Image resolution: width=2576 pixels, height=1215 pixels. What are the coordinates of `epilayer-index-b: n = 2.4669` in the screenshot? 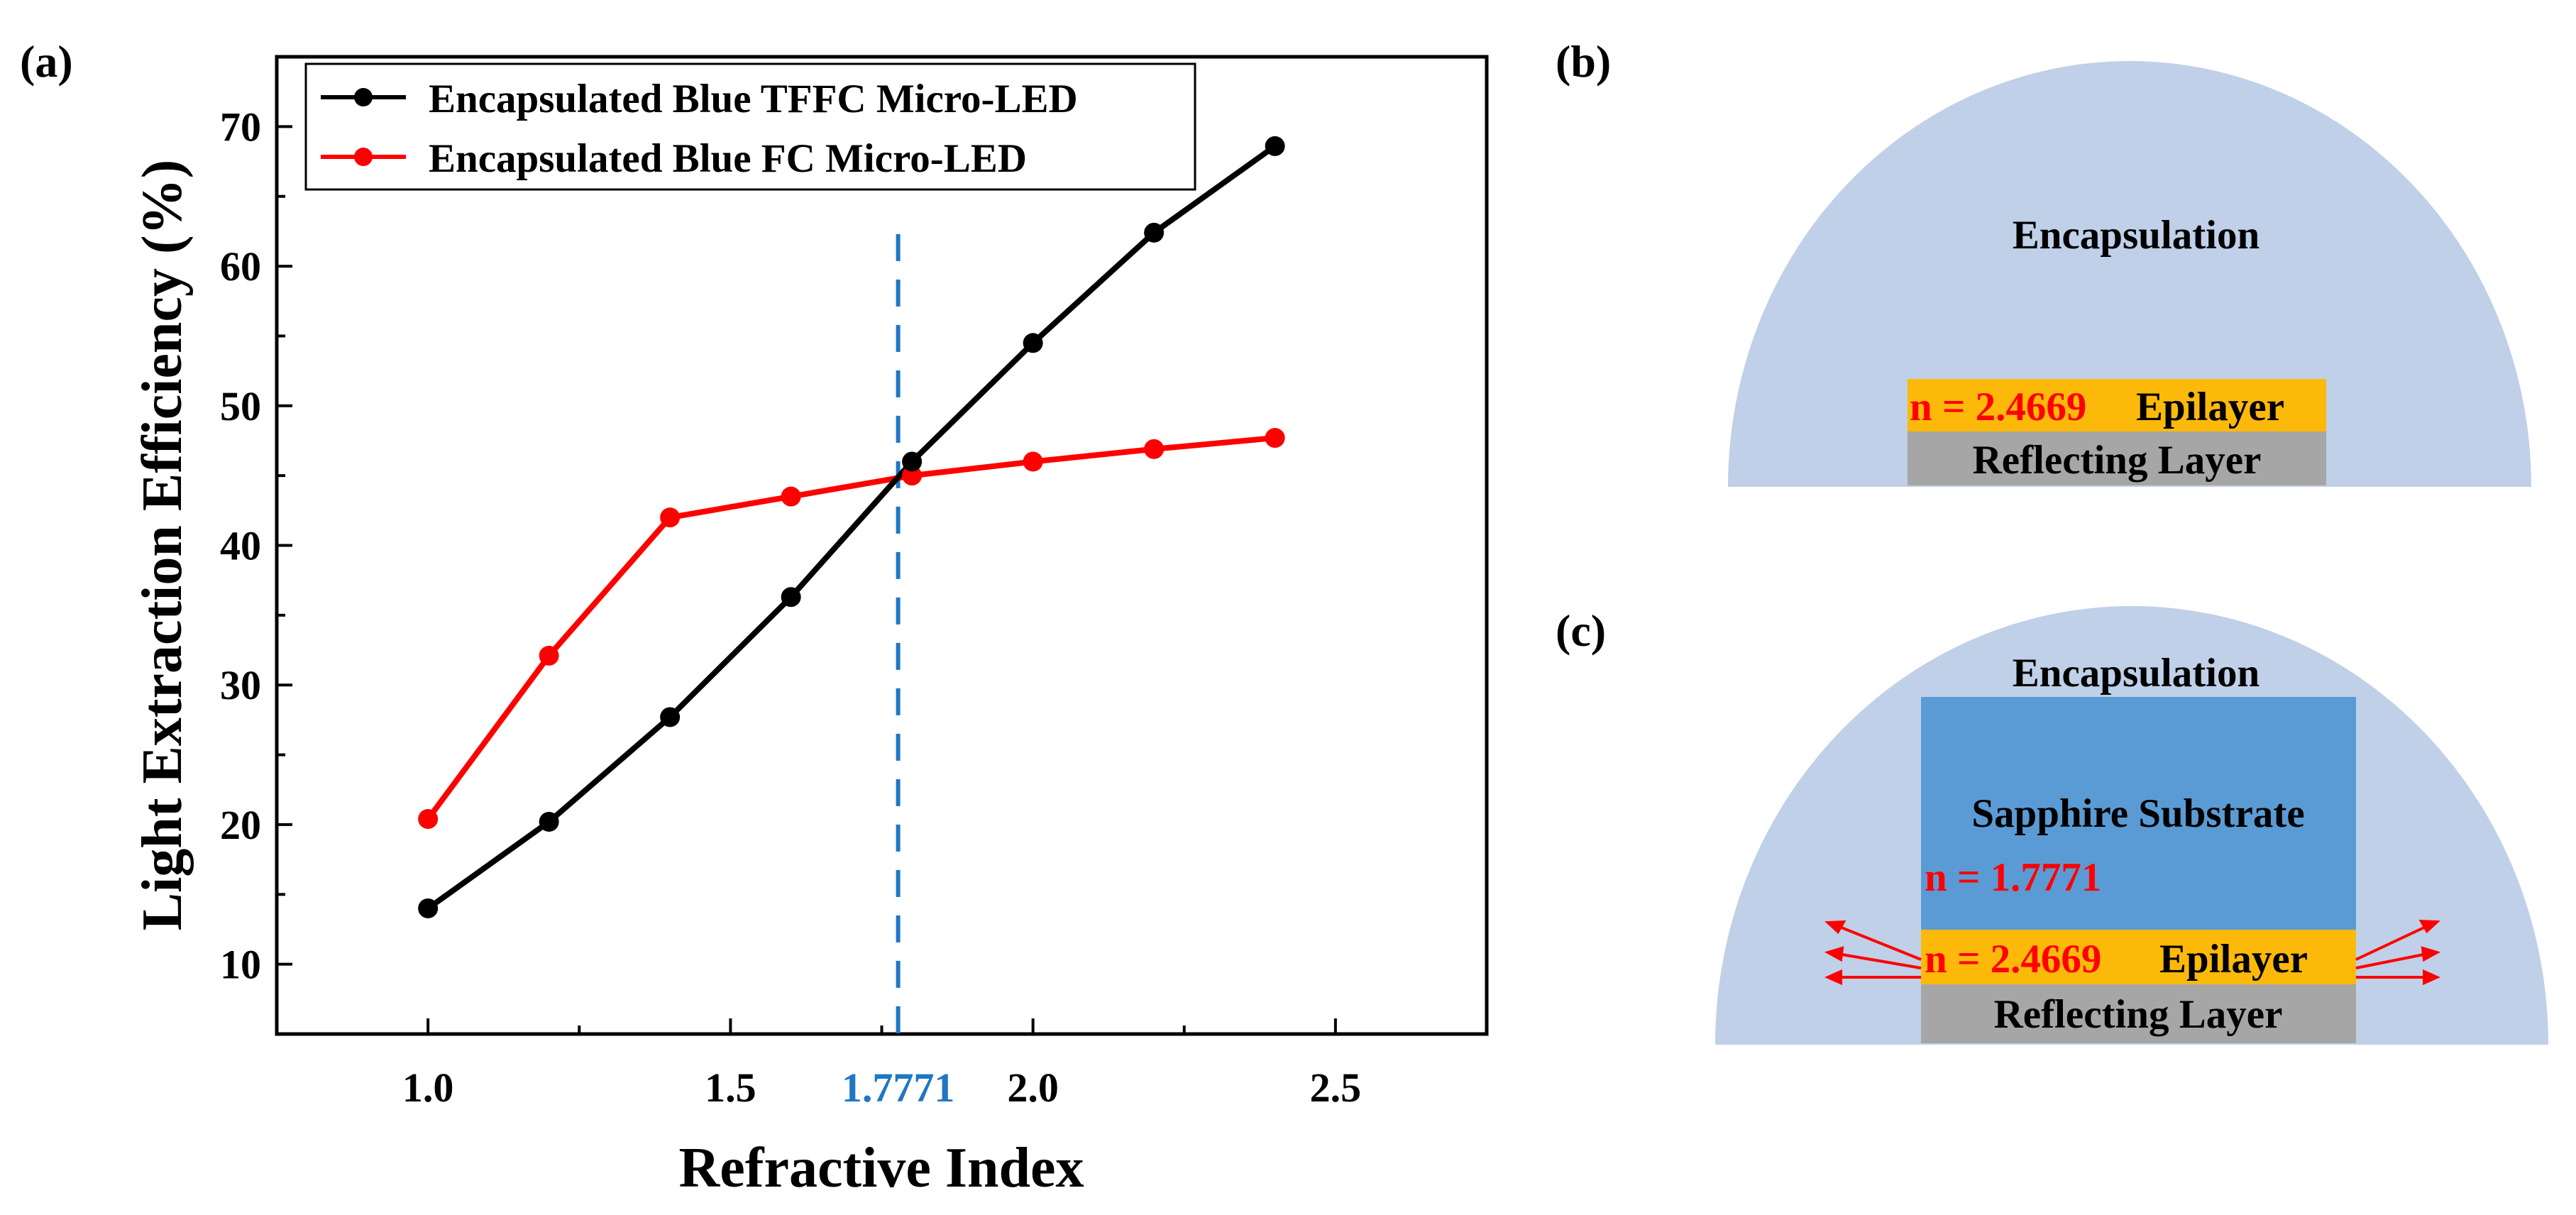 It's located at (1998, 407).